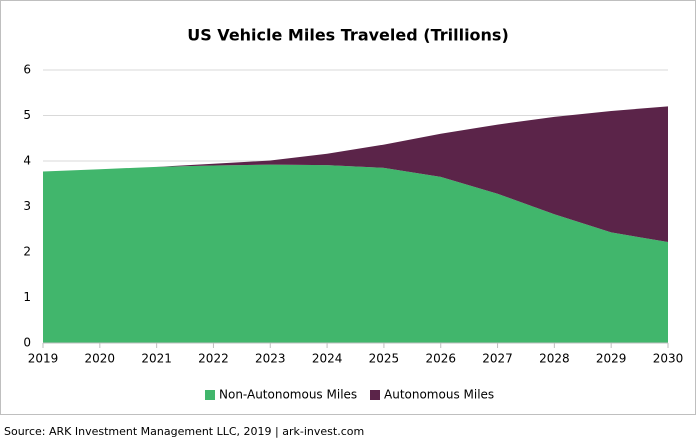 The image size is (696, 446). What do you see at coordinates (497, 359) in the screenshot?
I see `x-tick-label: 2027` at bounding box center [497, 359].